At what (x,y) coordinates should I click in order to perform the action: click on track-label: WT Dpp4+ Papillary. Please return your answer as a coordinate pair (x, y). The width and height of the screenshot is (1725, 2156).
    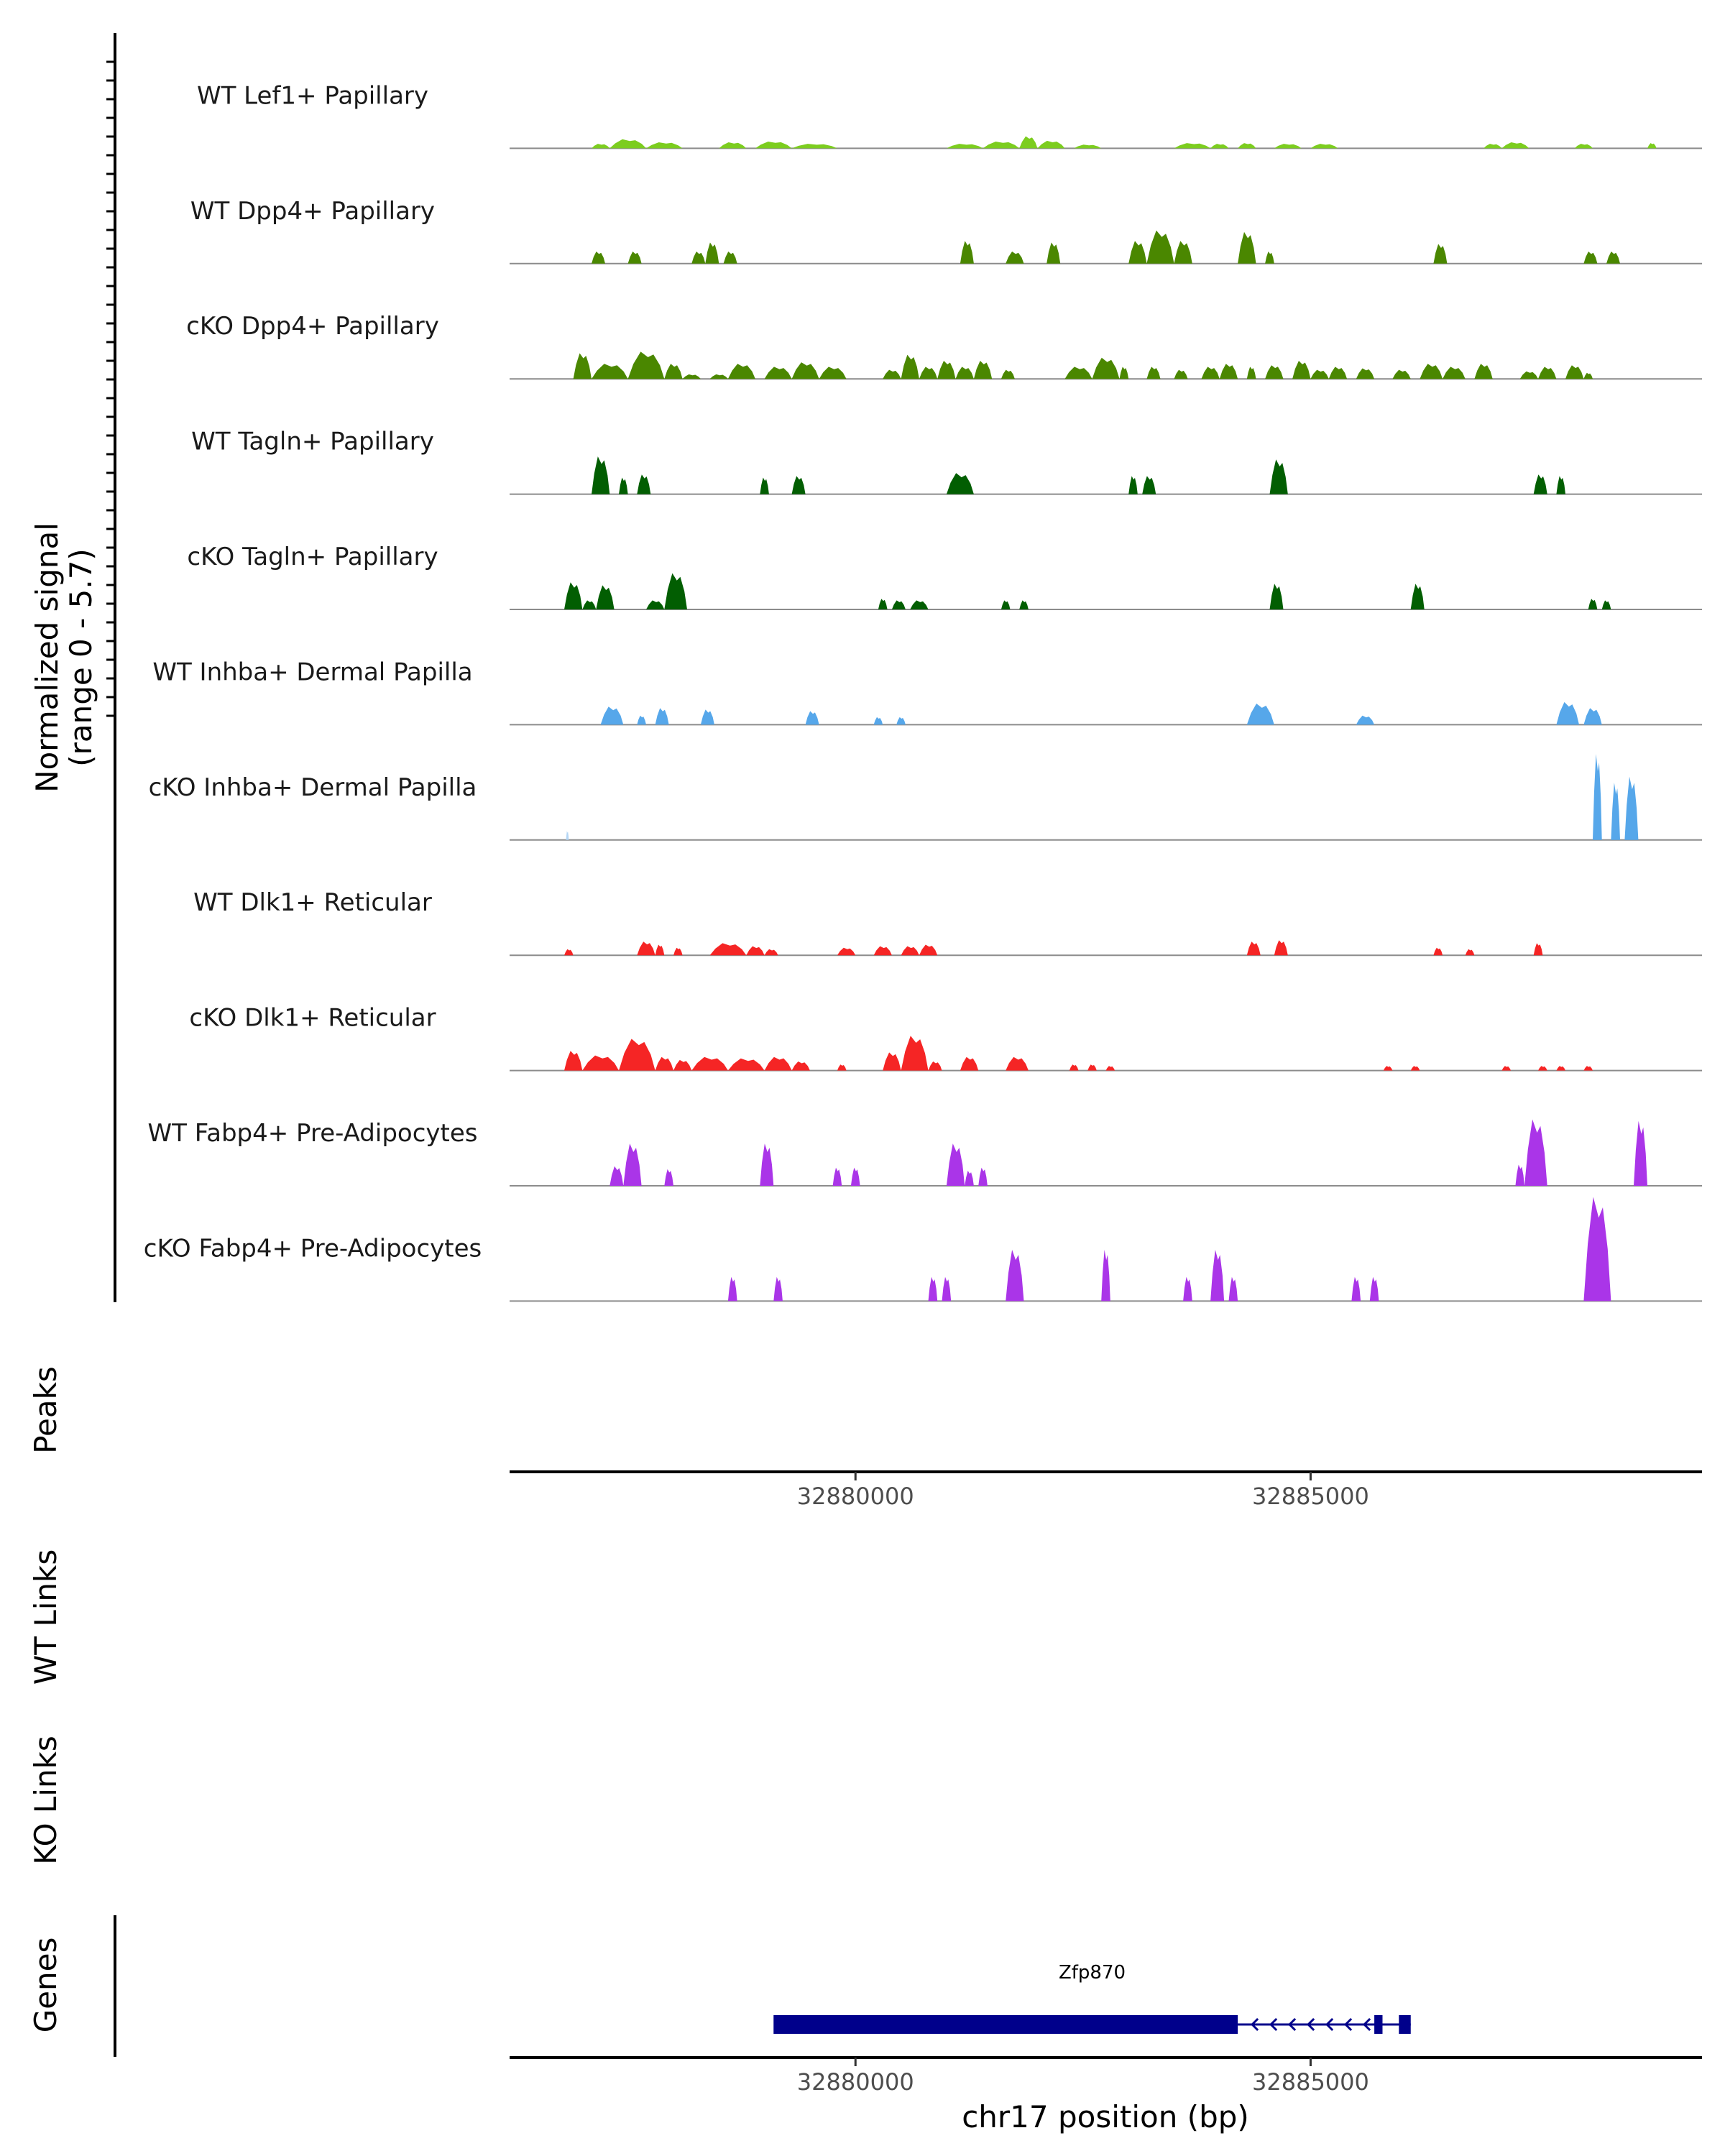
    Looking at the image, I should click on (312, 211).